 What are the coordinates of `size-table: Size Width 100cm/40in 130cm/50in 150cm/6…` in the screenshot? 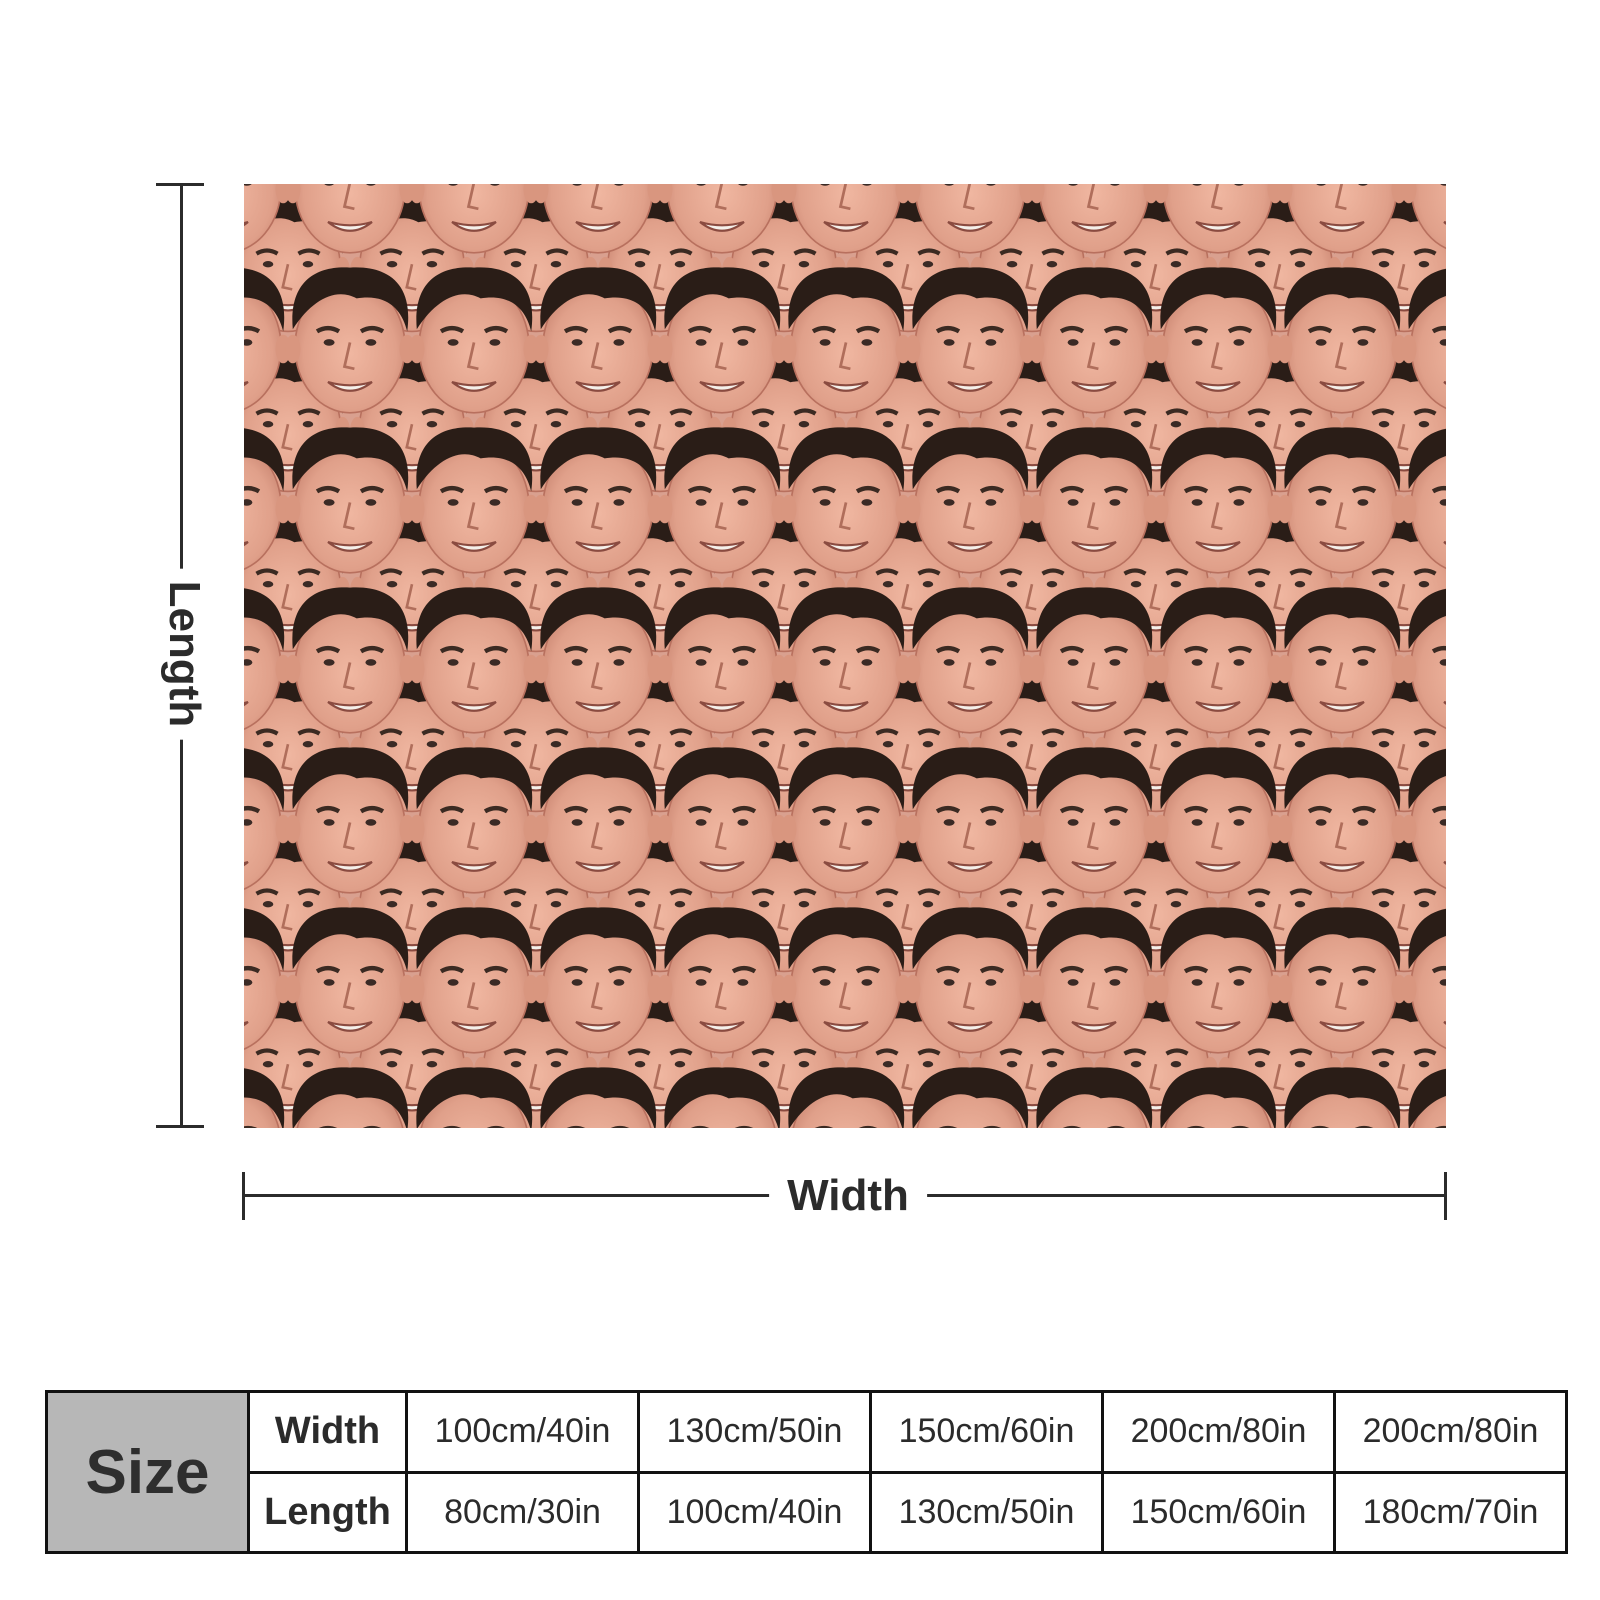 It's located at (806, 1472).